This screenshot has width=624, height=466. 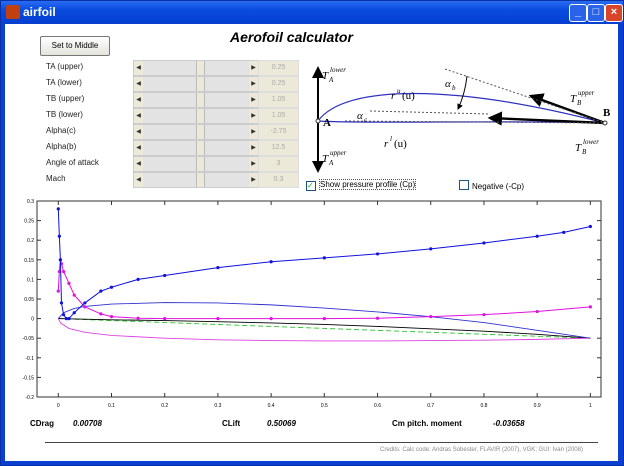 I want to click on param-value: 3, so click(x=278, y=164).